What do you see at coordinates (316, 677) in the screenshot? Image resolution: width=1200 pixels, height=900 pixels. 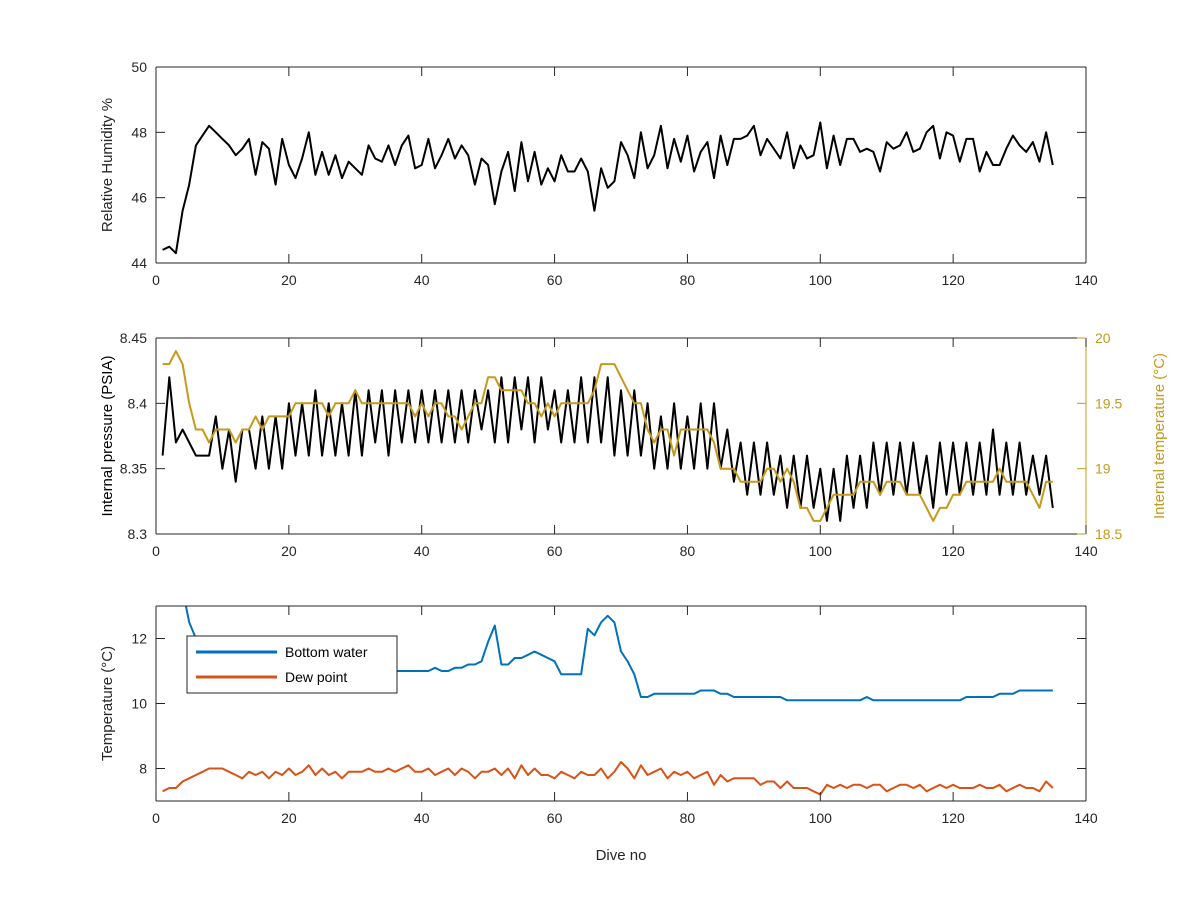 I see `legend-label-dew-point: Dew point` at bounding box center [316, 677].